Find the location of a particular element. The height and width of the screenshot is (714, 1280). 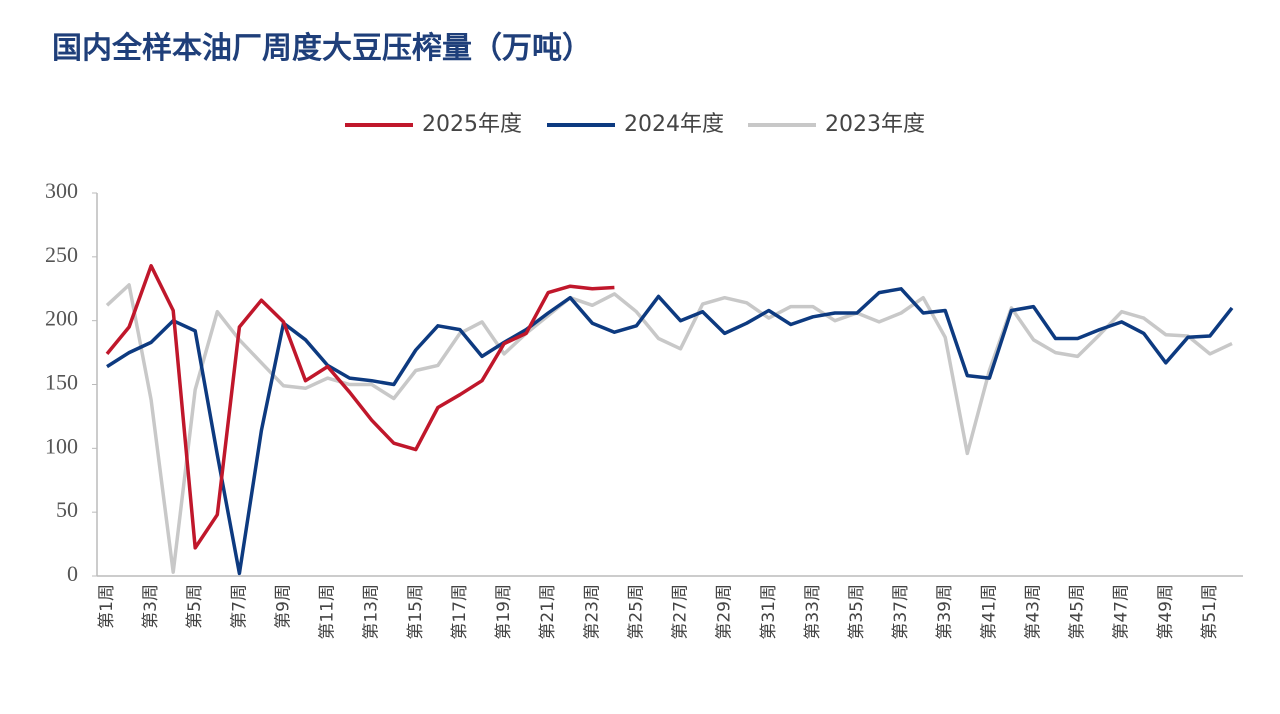

x-tick-label: 第13周 is located at coordinates (372, 612).